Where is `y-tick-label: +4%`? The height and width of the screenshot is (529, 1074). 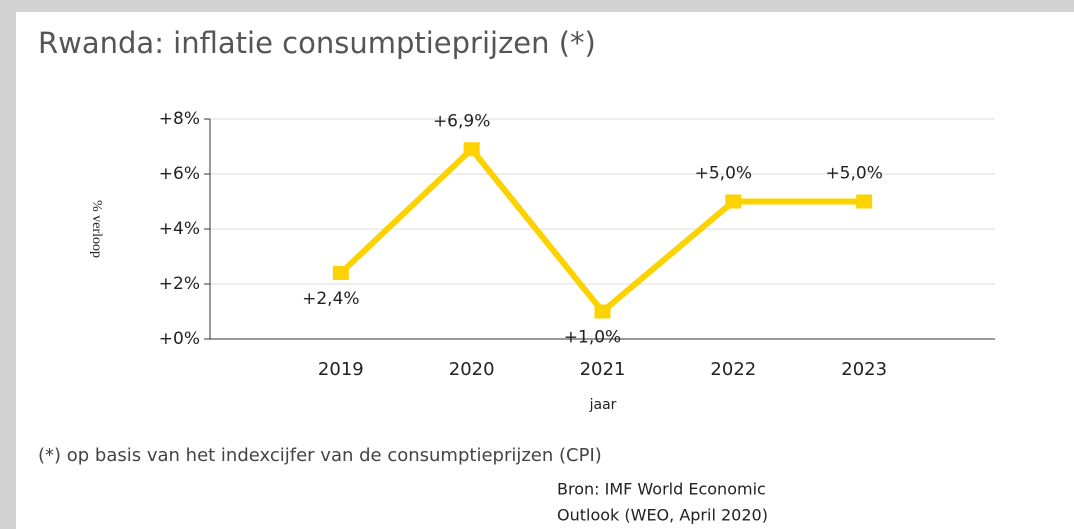
y-tick-label: +4% is located at coordinates (179, 229).